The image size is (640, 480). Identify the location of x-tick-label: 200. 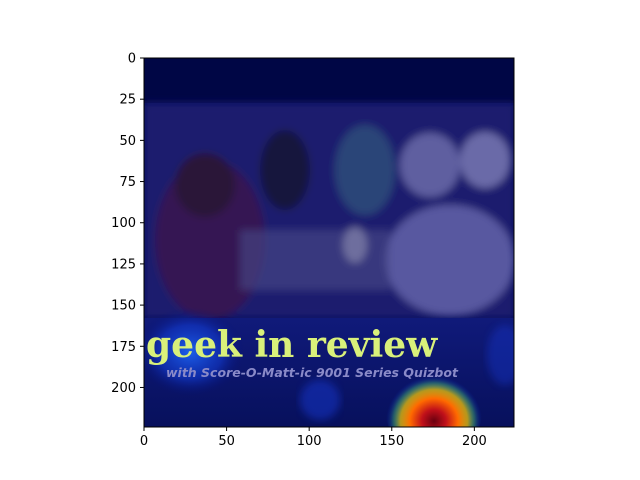
(474, 441).